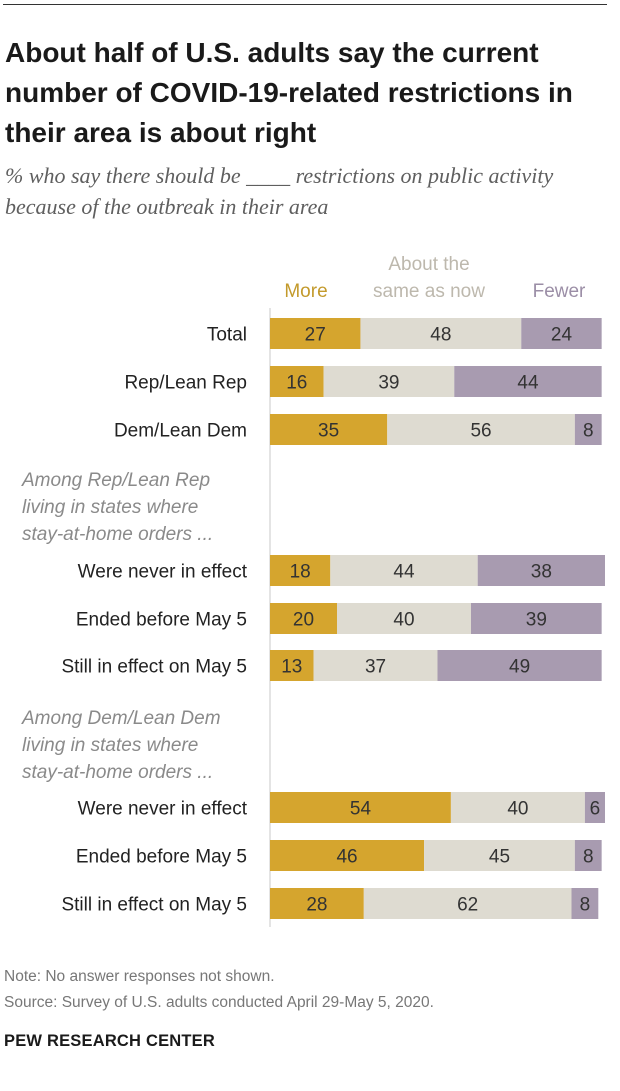 Image resolution: width=620 pixels, height=1091 pixels. I want to click on data-label: 48, so click(440, 335).